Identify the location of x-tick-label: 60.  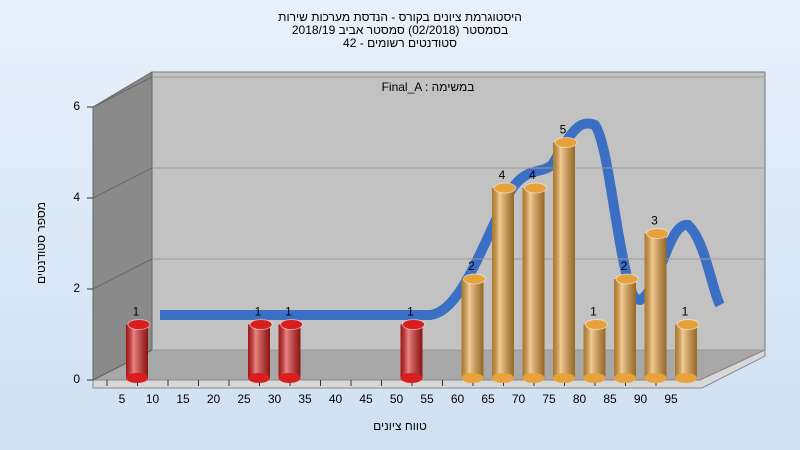
(458, 399).